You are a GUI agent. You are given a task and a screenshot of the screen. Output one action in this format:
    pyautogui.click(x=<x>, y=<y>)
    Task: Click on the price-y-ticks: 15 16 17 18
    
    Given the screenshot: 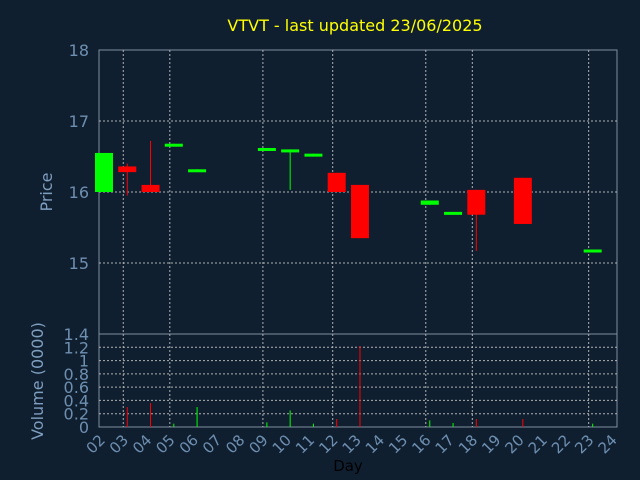 What is the action you would take?
    pyautogui.click(x=79, y=157)
    